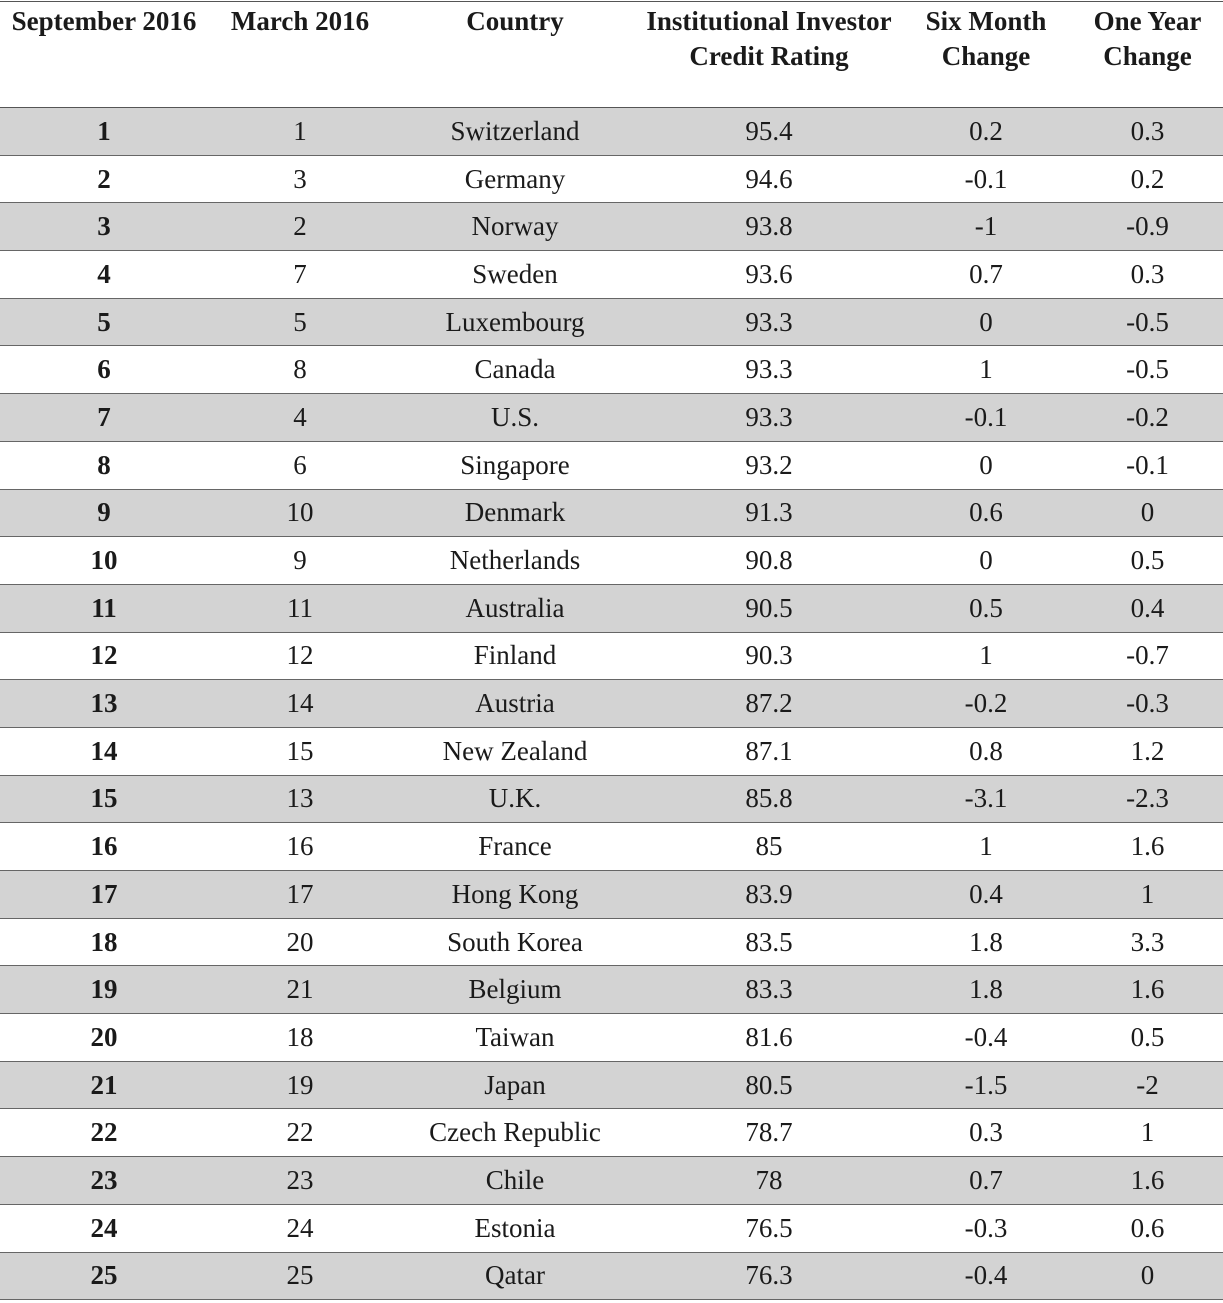 The width and height of the screenshot is (1223, 1303). What do you see at coordinates (104, 703) in the screenshot?
I see `rank-september-2016-cell: 13` at bounding box center [104, 703].